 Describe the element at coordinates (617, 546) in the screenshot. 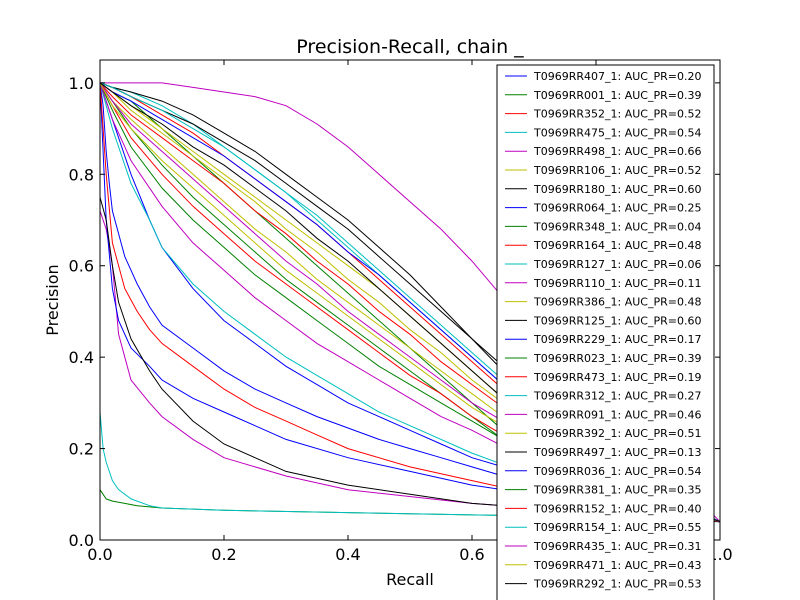

I see `legend-label-25: T0969RR435_1: AUC_PR=0.31` at that location.